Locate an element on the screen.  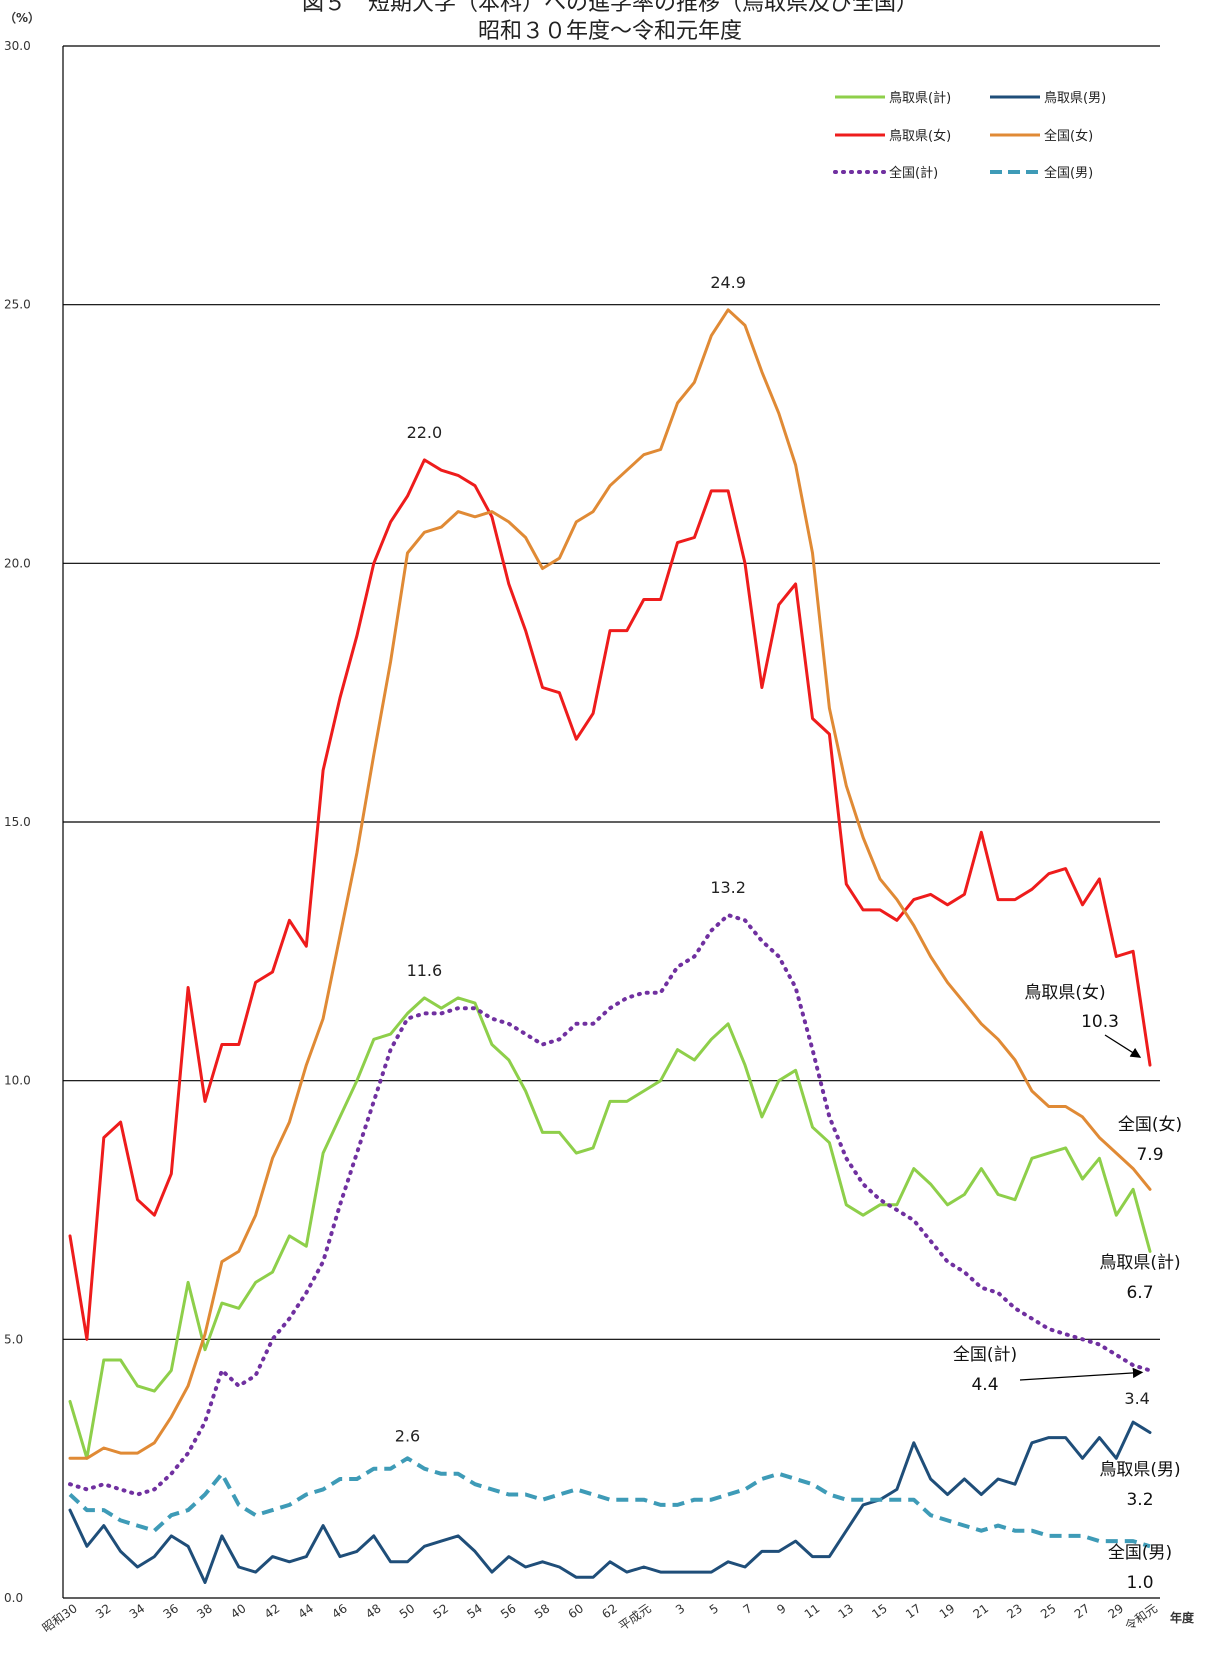
x-tick-label: 54 is located at coordinates (474, 1611).